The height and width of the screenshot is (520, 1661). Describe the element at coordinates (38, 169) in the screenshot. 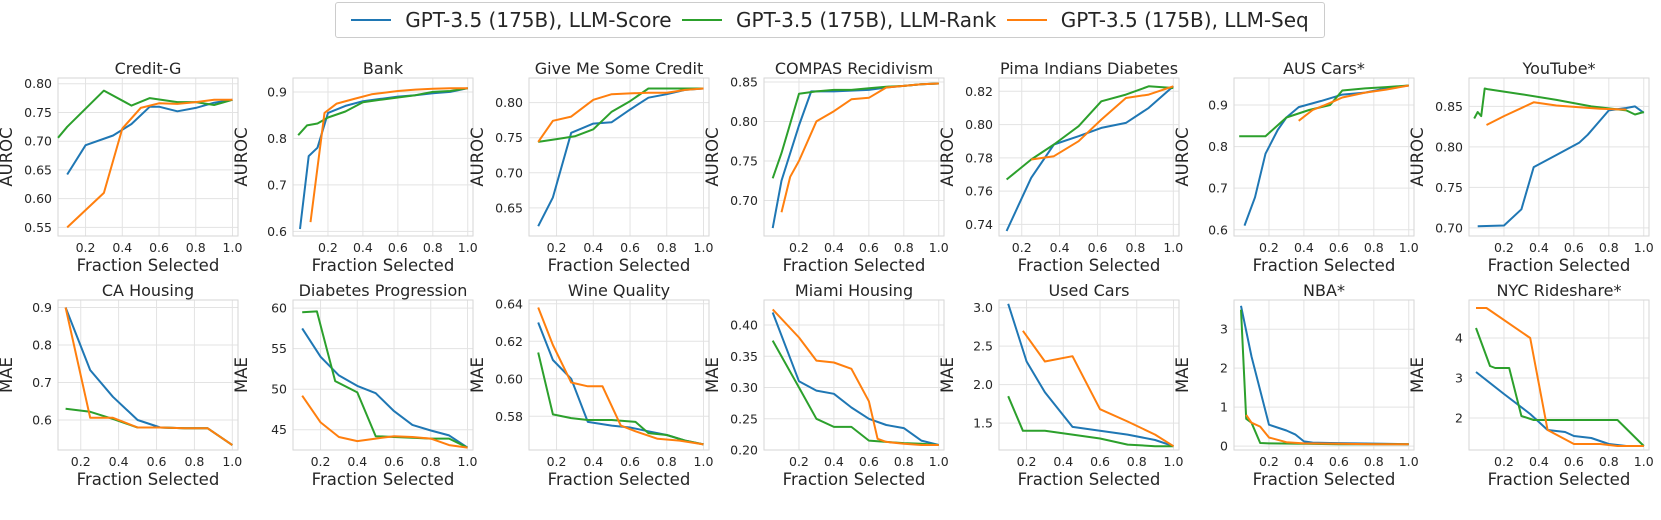

I see `y-tick-label: 0.65` at that location.